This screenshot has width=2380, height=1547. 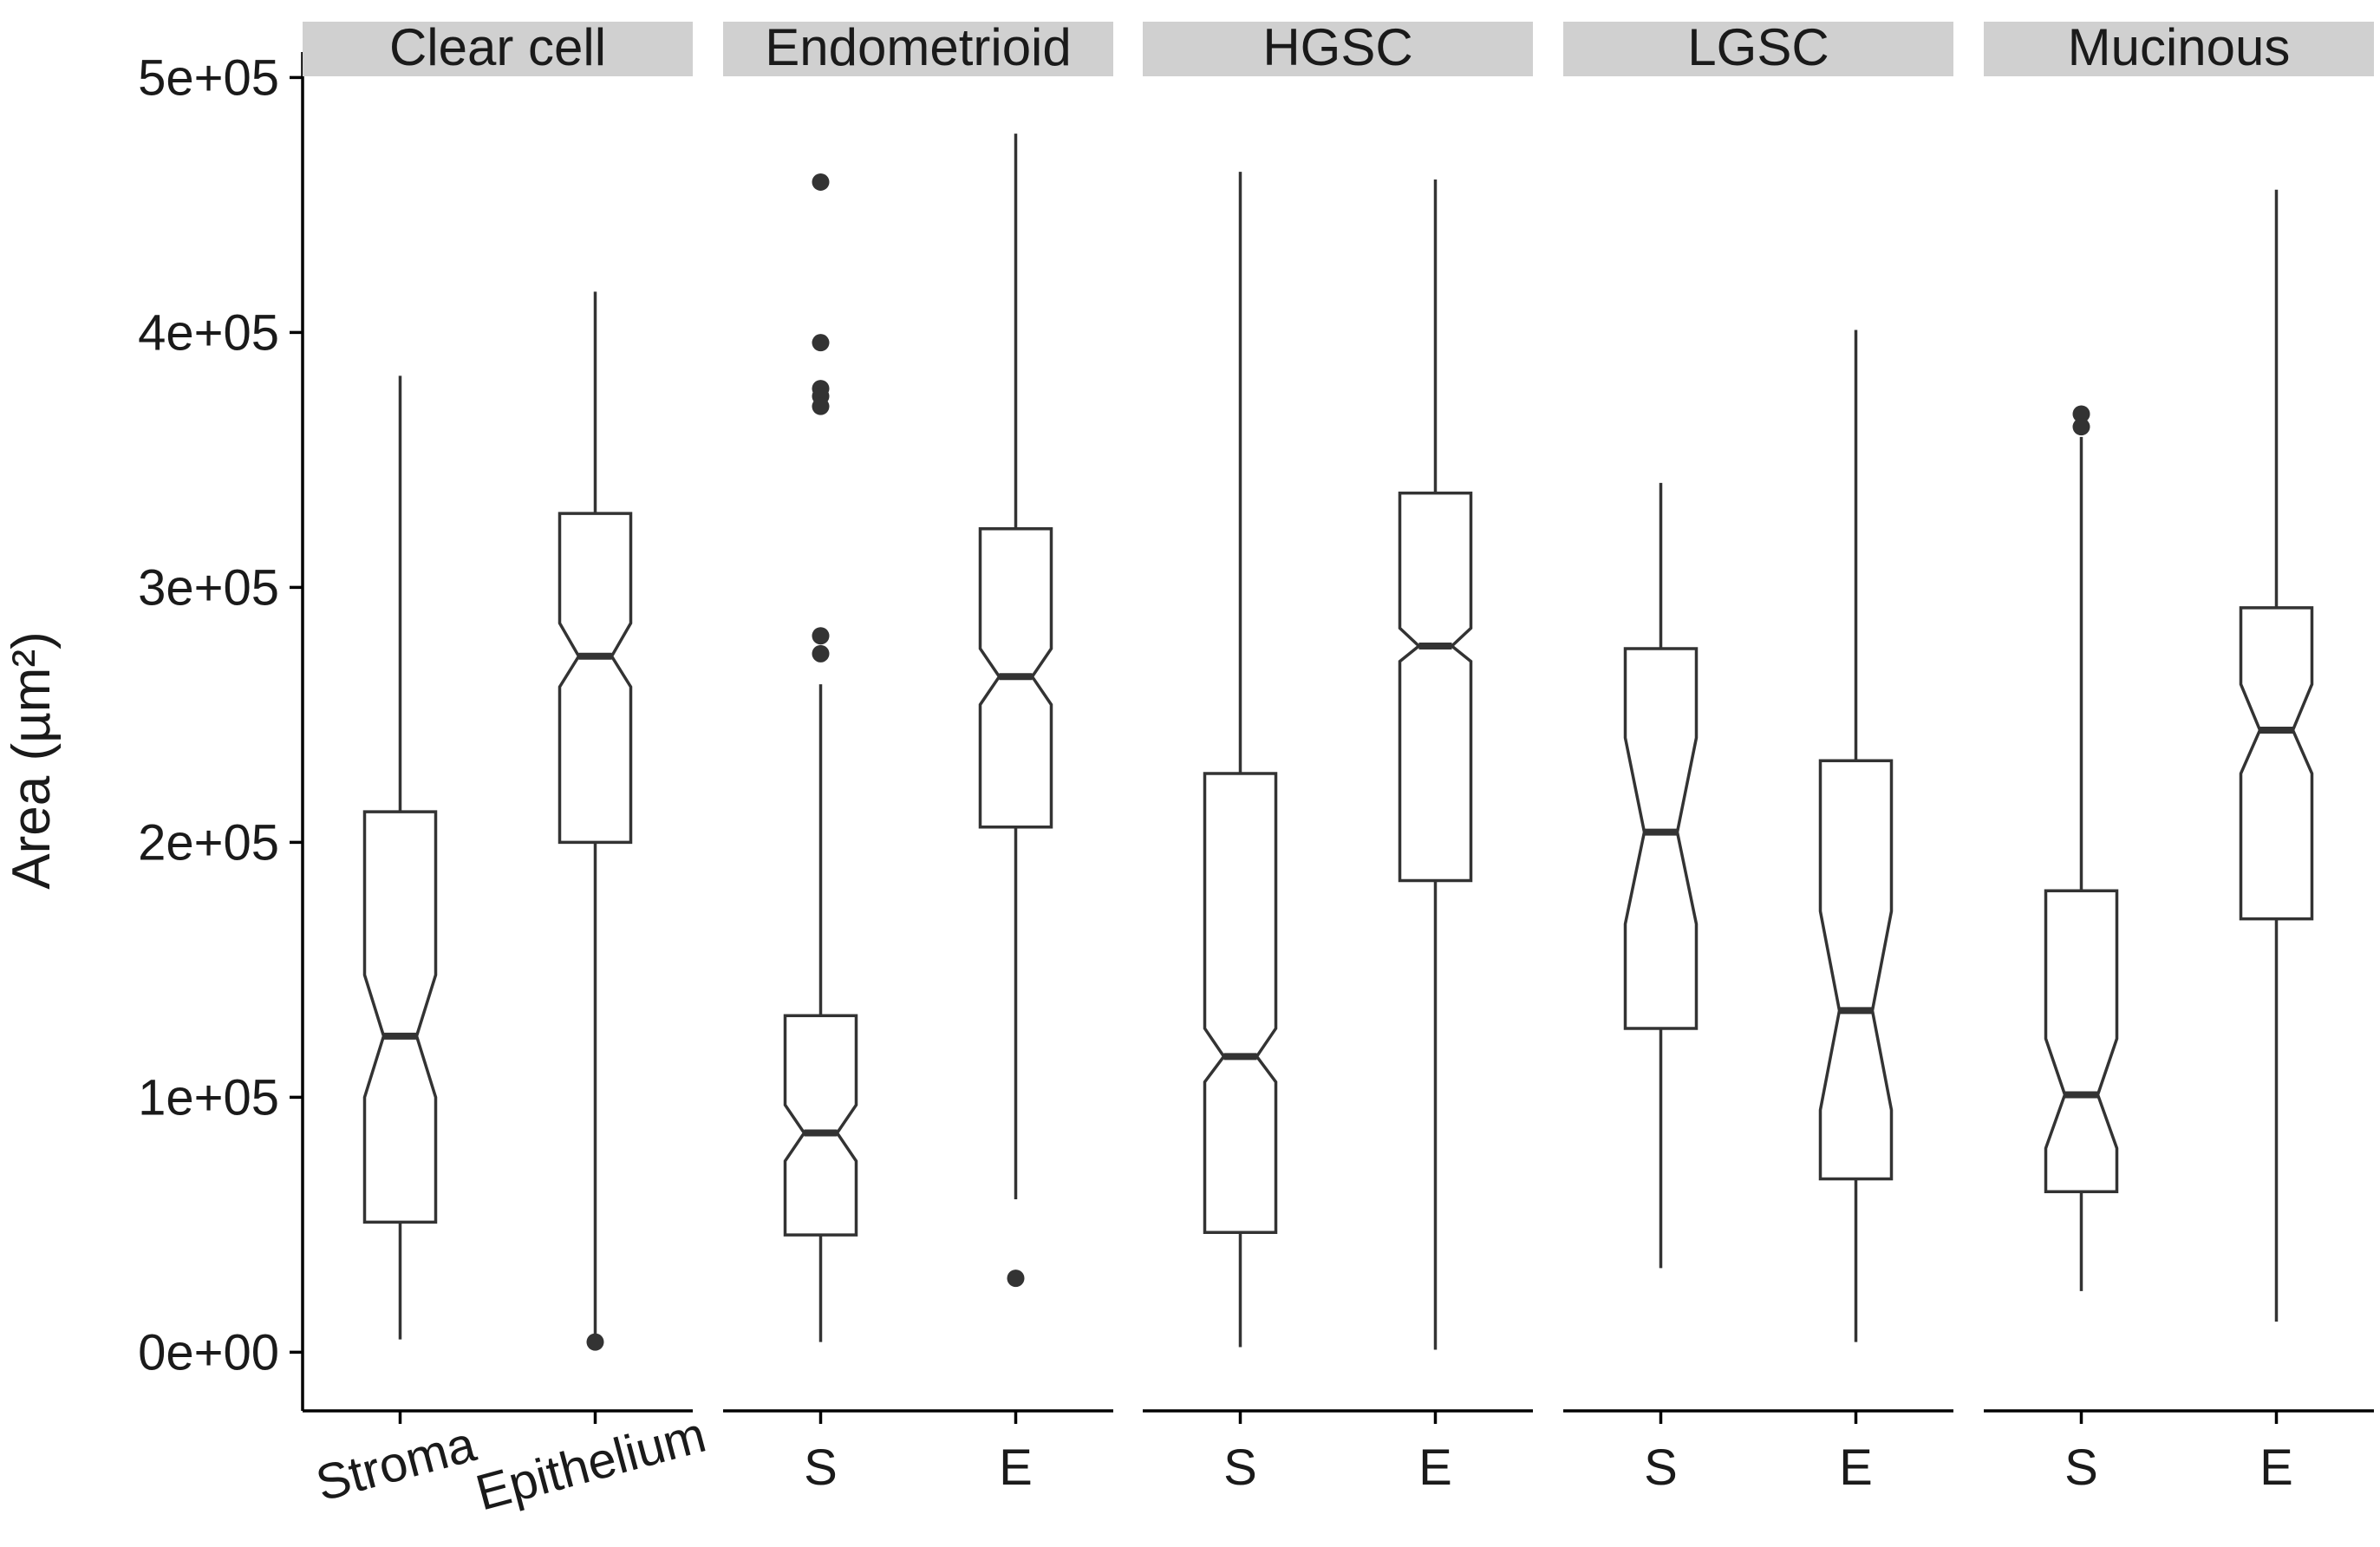 I want to click on facet-title: Clear cell, so click(x=497, y=47).